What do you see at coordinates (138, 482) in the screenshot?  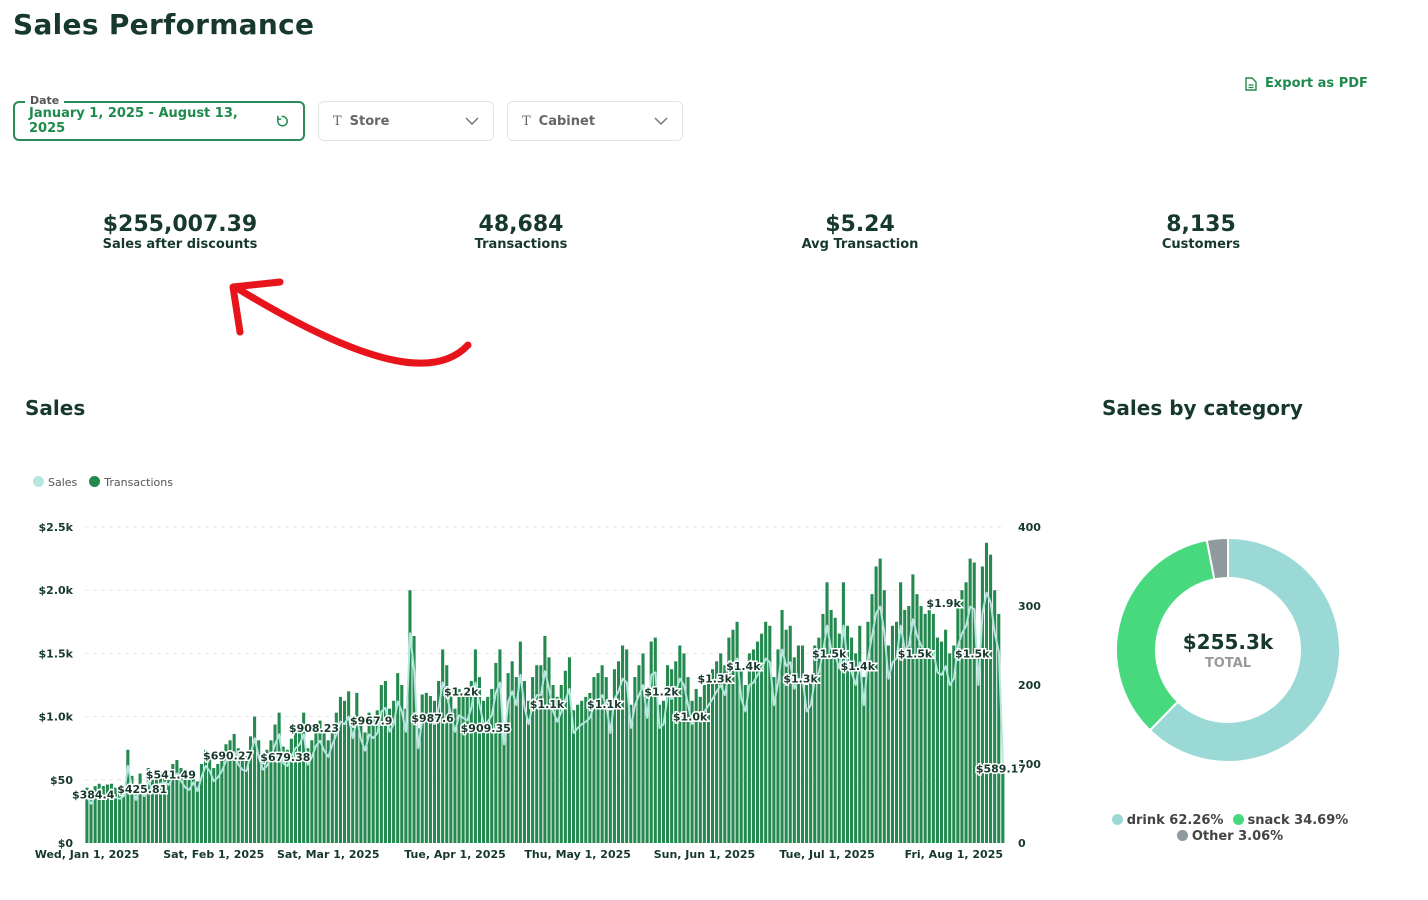 I see `legend-label: Transactions` at bounding box center [138, 482].